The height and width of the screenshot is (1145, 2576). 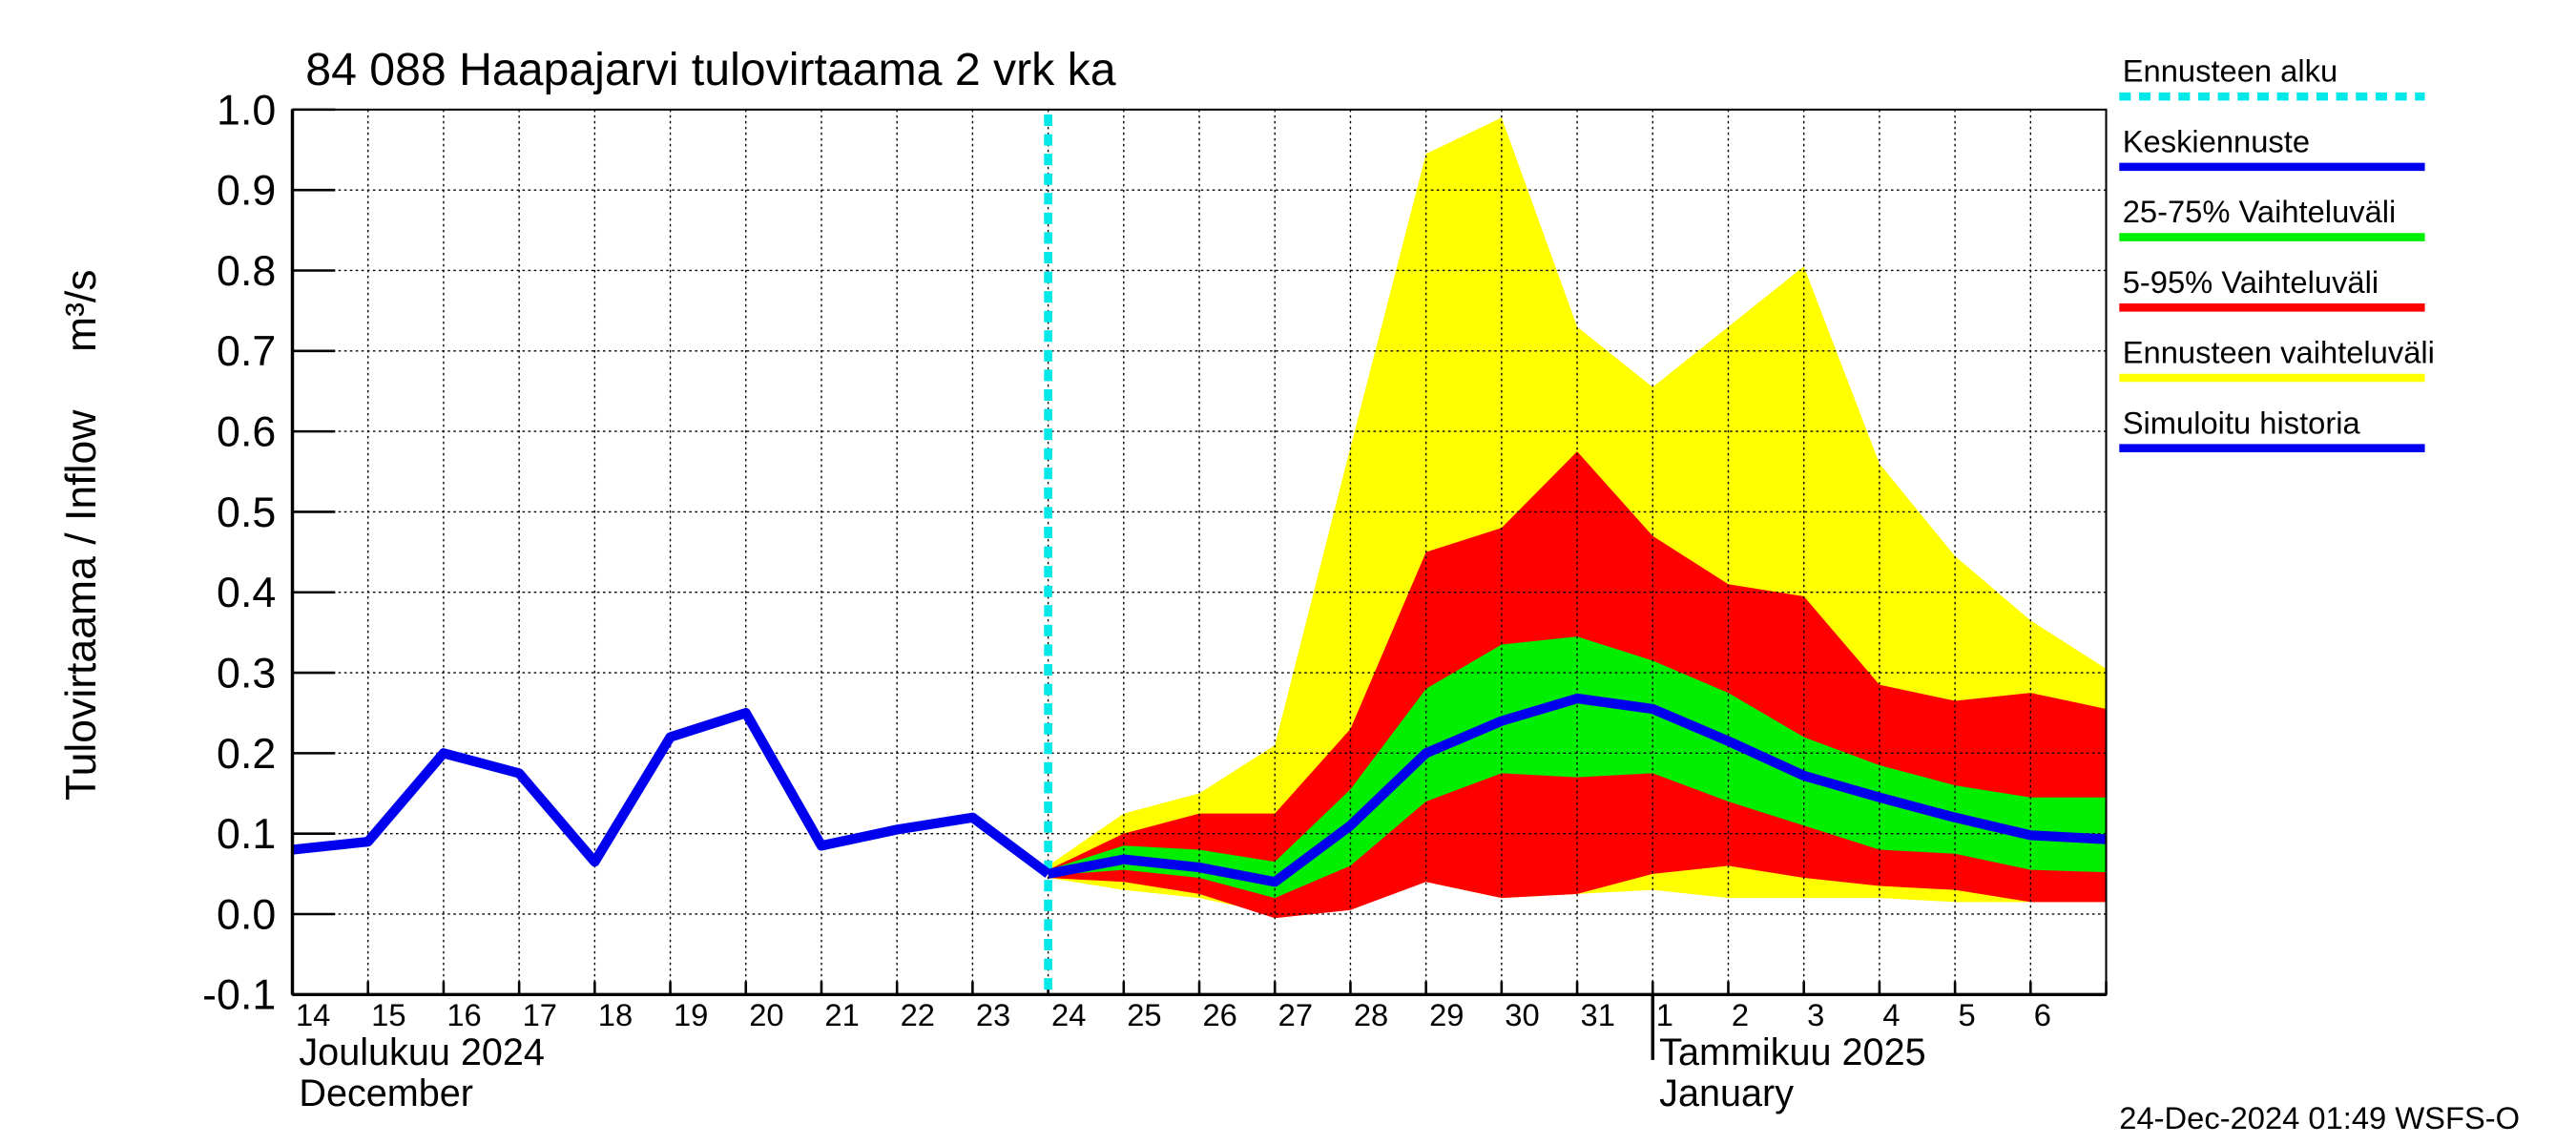 I want to click on x-tick-label: 1, so click(x=1664, y=1014).